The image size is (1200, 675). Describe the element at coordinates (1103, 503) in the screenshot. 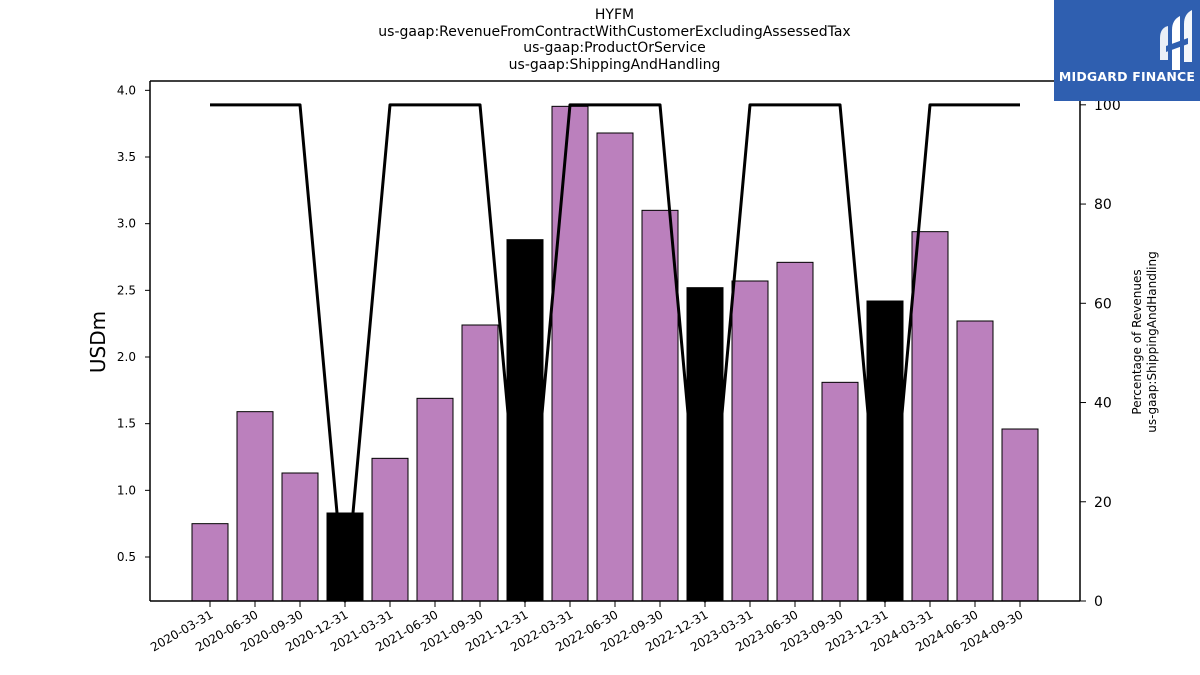

I see `y-right-tick-label: 20` at that location.